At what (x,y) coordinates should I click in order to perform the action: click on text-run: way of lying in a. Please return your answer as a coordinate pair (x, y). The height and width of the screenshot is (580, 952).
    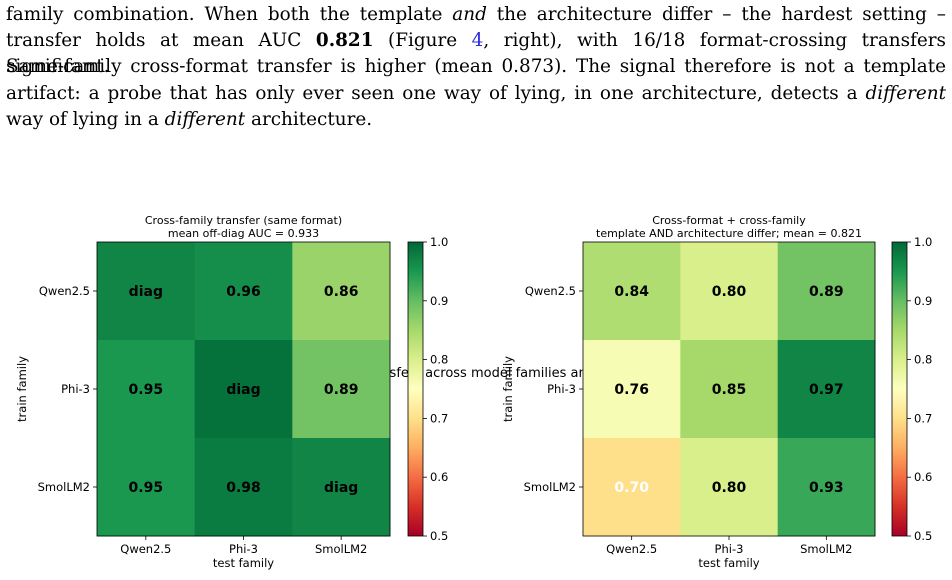
    Looking at the image, I should click on (85, 119).